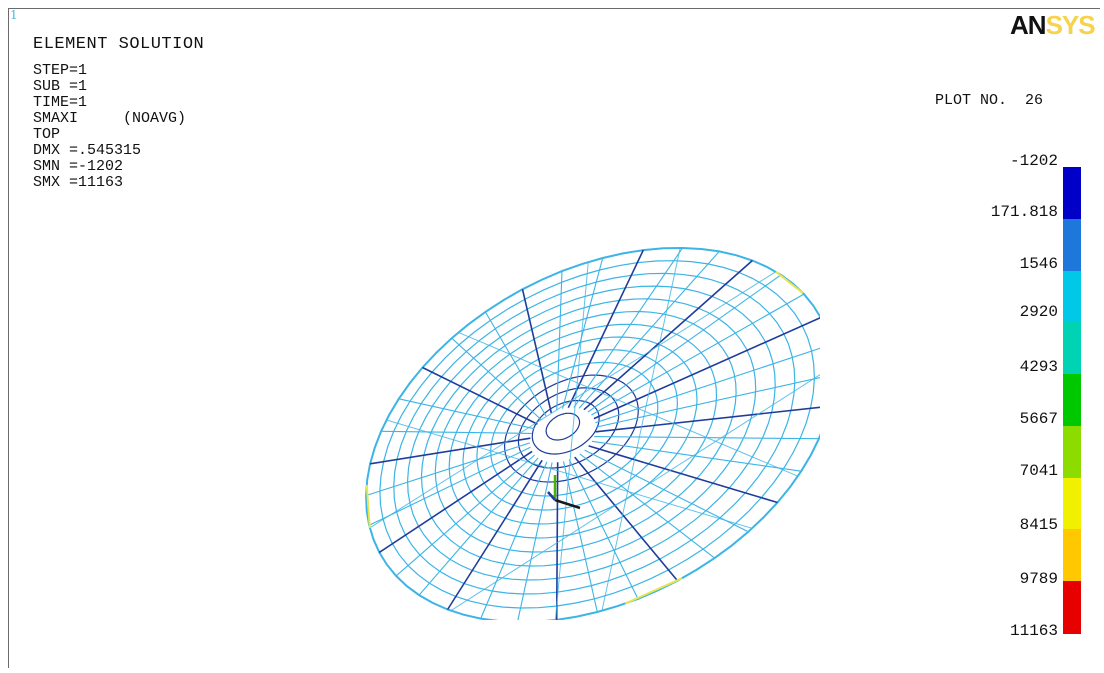 The height and width of the screenshot is (673, 1104). Describe the element at coordinates (1034, 631) in the screenshot. I see `legend-label-10: 11163` at that location.